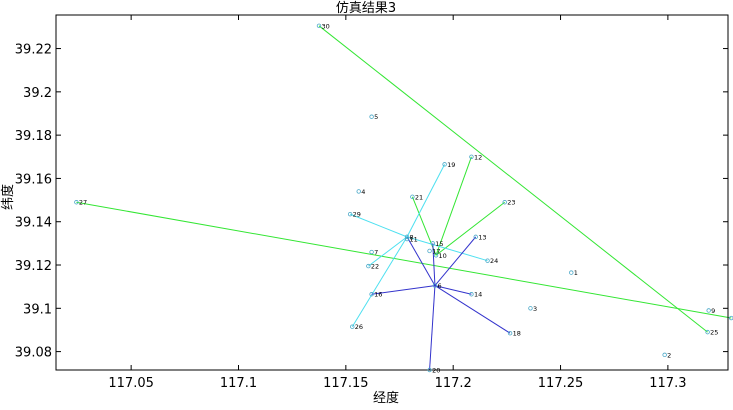 This screenshot has width=733, height=410. What do you see at coordinates (482, 237) in the screenshot?
I see `point-label: 13` at bounding box center [482, 237].